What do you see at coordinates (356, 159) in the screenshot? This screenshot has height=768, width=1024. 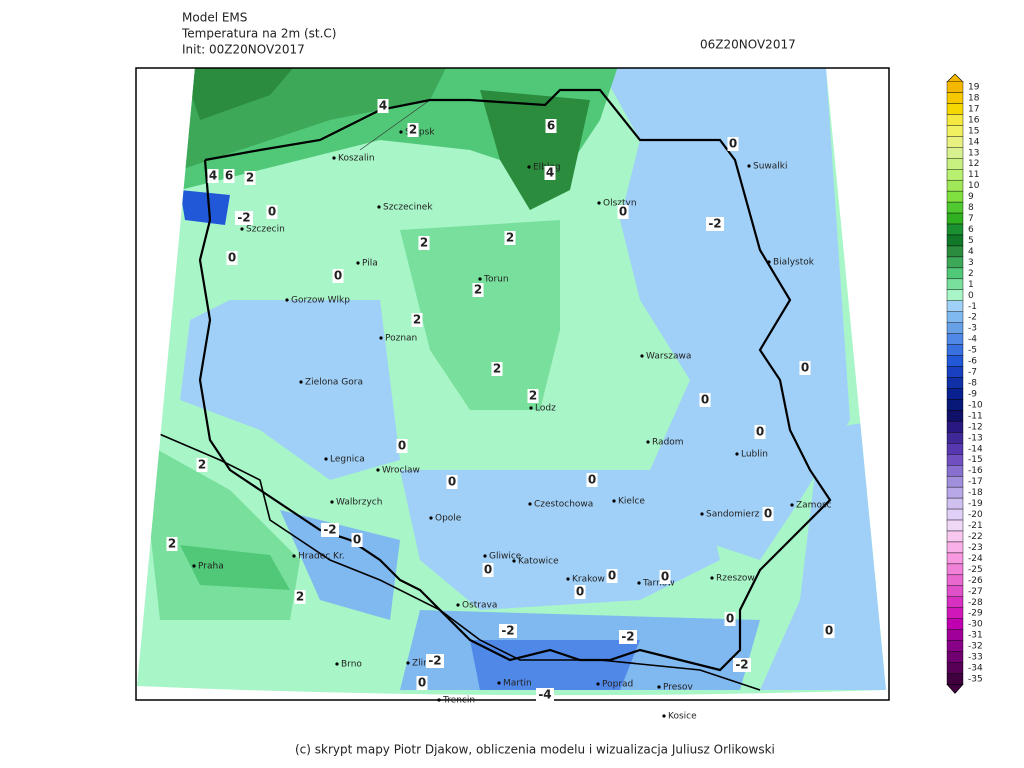 I see `city-label: Koszalin` at bounding box center [356, 159].